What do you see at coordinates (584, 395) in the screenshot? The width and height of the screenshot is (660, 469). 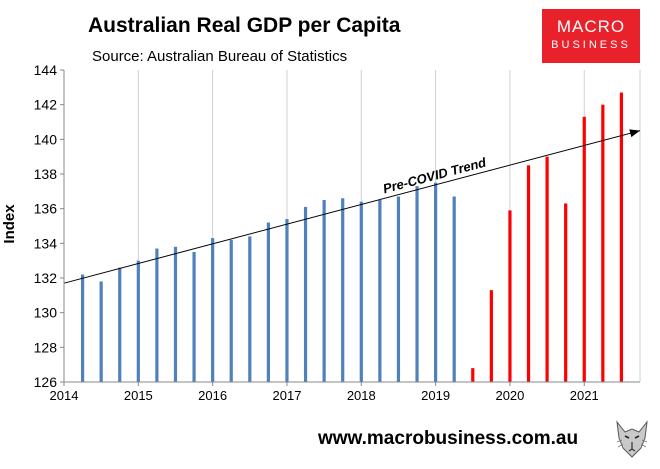 I see `x-tick-label: 2021` at bounding box center [584, 395].